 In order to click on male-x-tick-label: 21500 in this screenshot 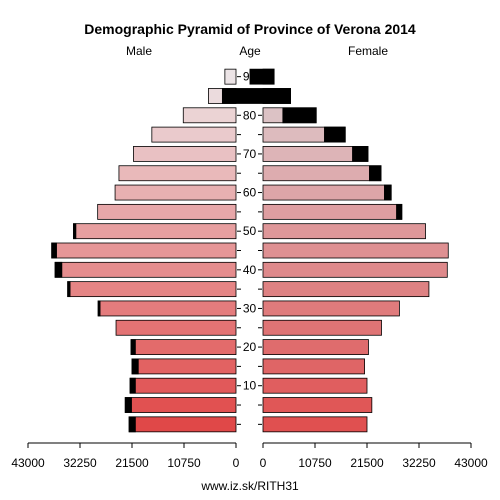, I will do `click(132, 463)`.